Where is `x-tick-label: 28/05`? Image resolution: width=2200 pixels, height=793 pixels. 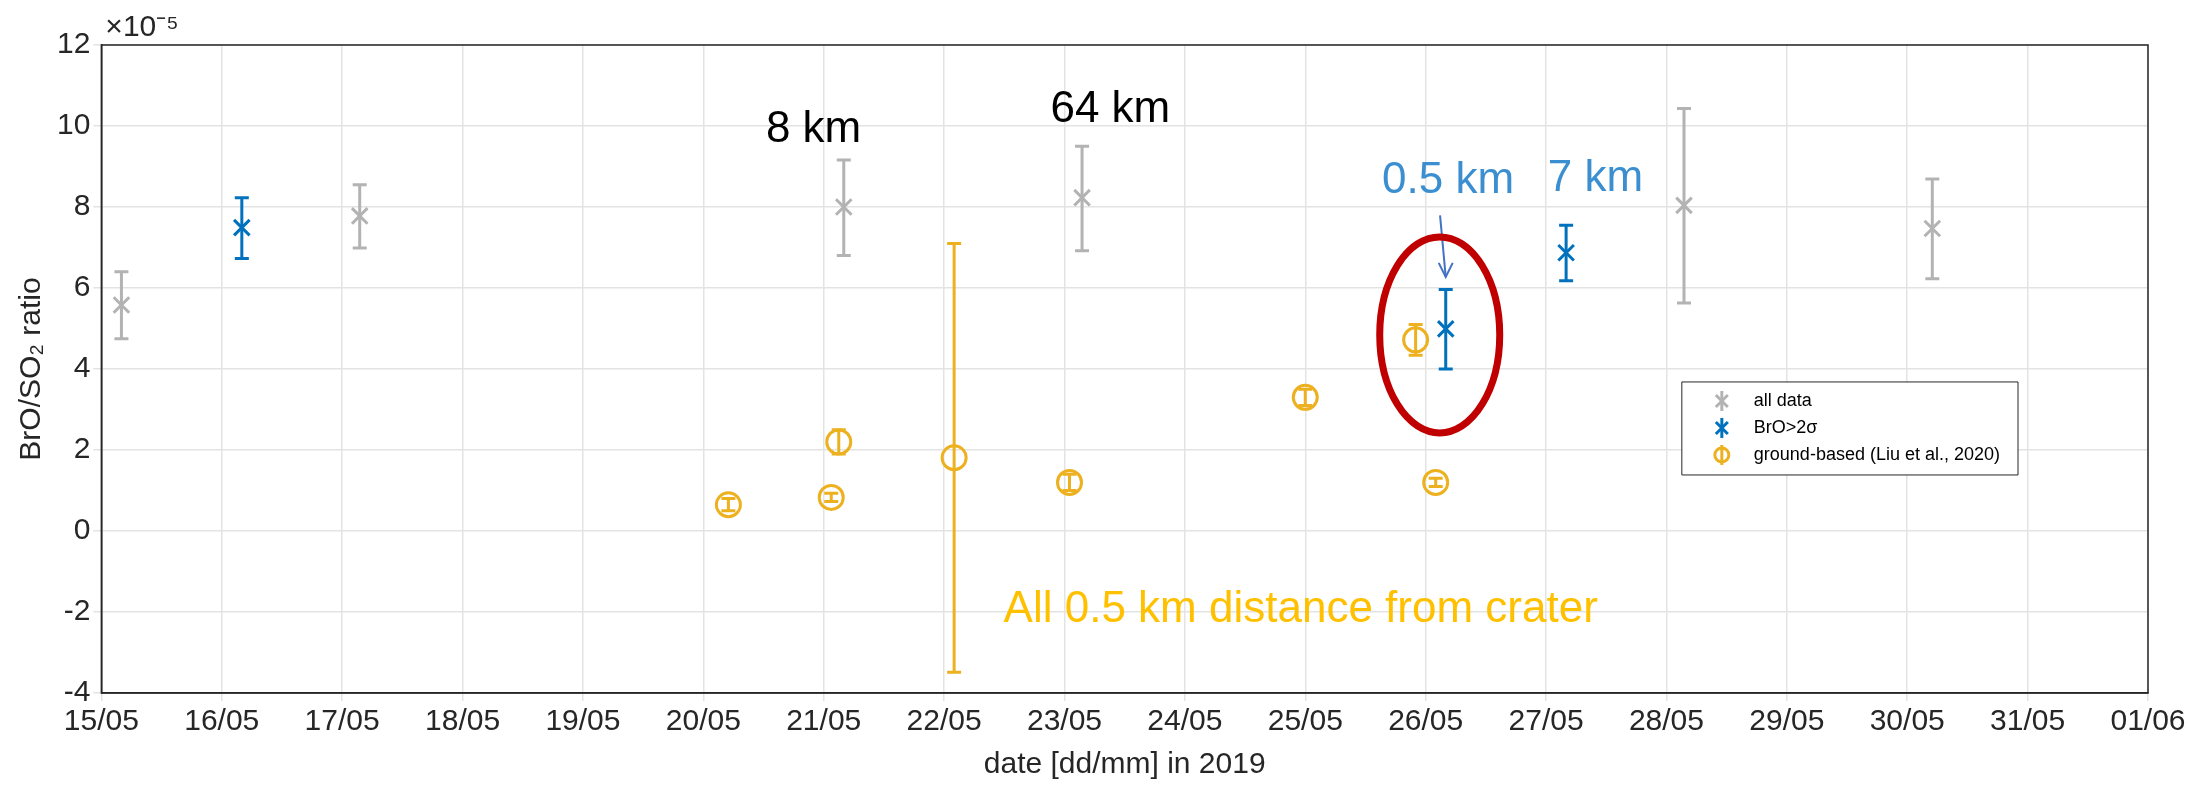 x-tick-label: 28/05 is located at coordinates (1666, 720).